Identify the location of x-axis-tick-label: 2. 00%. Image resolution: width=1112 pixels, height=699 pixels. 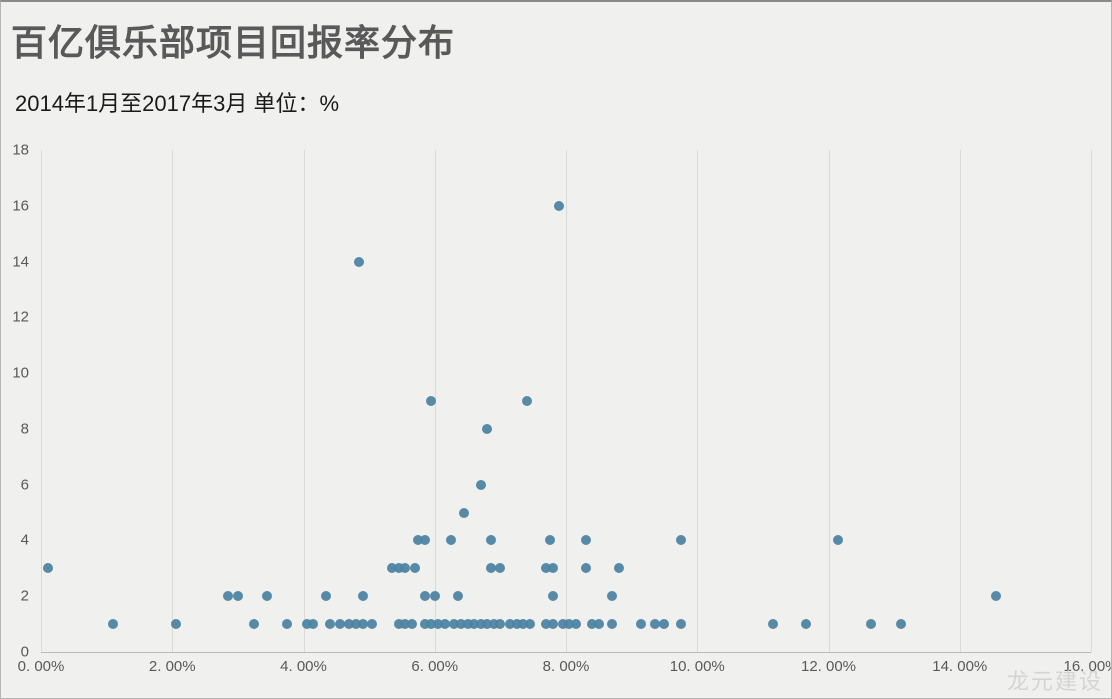
(172, 666).